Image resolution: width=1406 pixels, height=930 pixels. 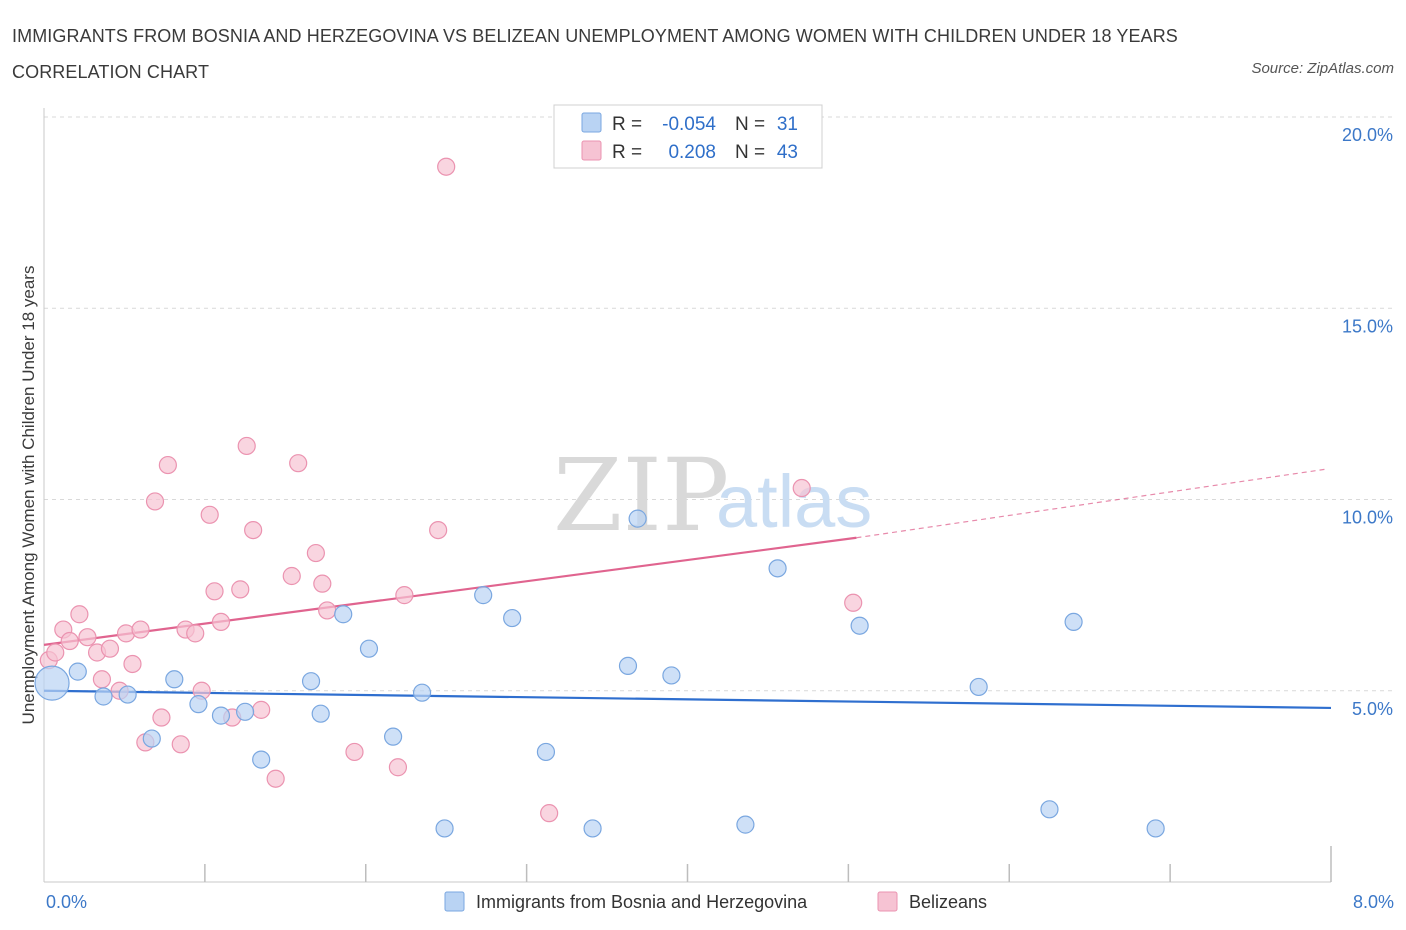 I want to click on source-note: Source: ZipAtlas.com, so click(x=1322, y=68).